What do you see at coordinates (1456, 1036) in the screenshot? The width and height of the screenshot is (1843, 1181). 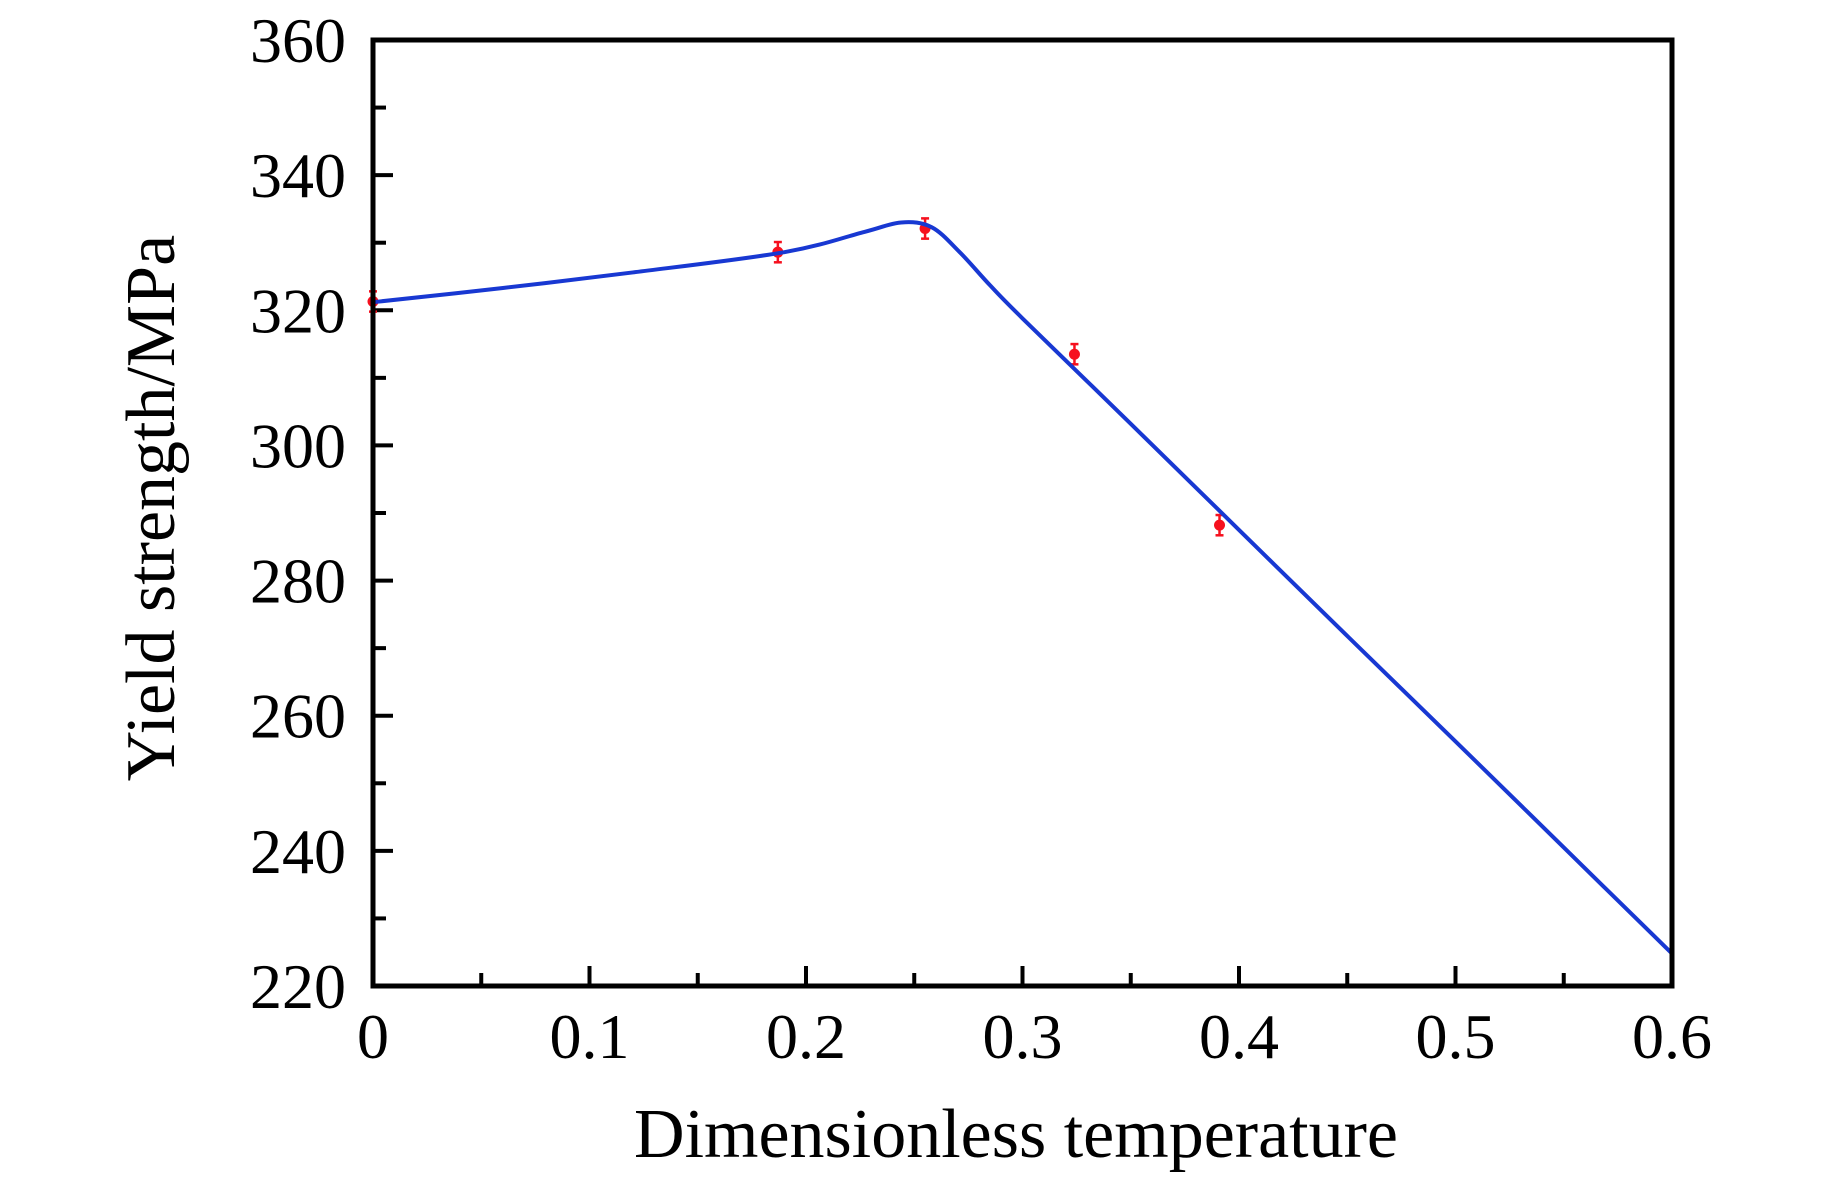 I see `x-tick-label: 0.5` at bounding box center [1456, 1036].